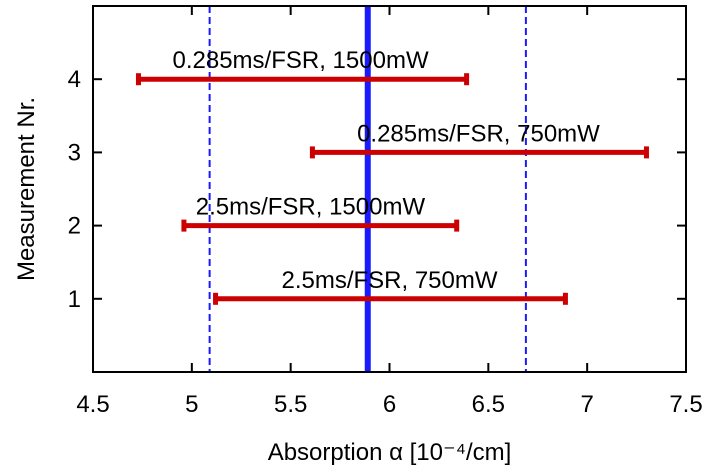 The image size is (704, 475). What do you see at coordinates (390, 452) in the screenshot?
I see `x-axis-title: Absorption α [10⁻⁴/cm]` at bounding box center [390, 452].